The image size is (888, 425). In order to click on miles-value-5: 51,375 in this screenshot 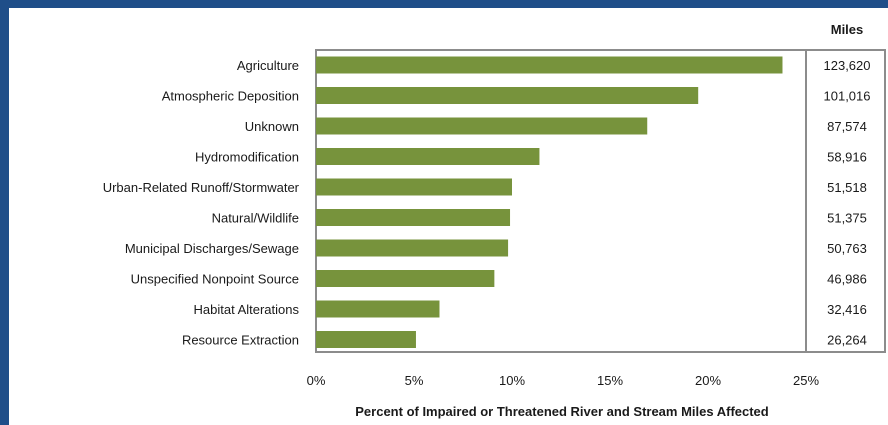, I will do `click(847, 218)`.